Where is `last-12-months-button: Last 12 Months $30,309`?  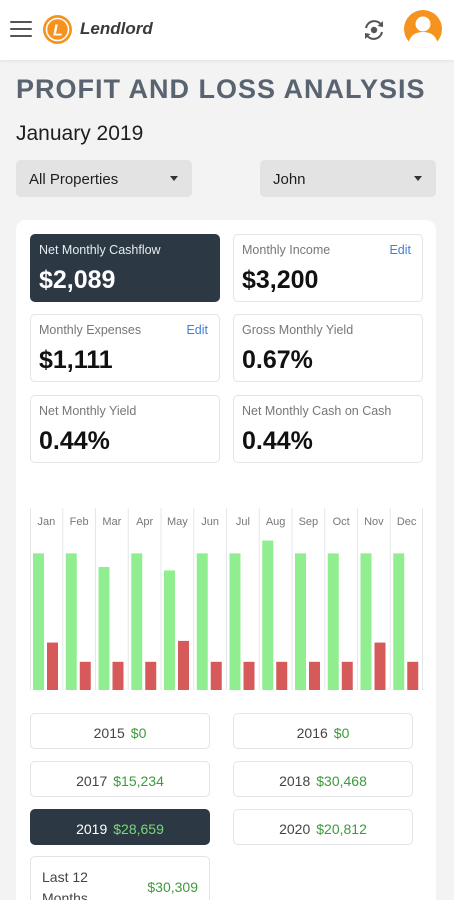 last-12-months-button: Last 12 Months $30,309 is located at coordinates (120, 878).